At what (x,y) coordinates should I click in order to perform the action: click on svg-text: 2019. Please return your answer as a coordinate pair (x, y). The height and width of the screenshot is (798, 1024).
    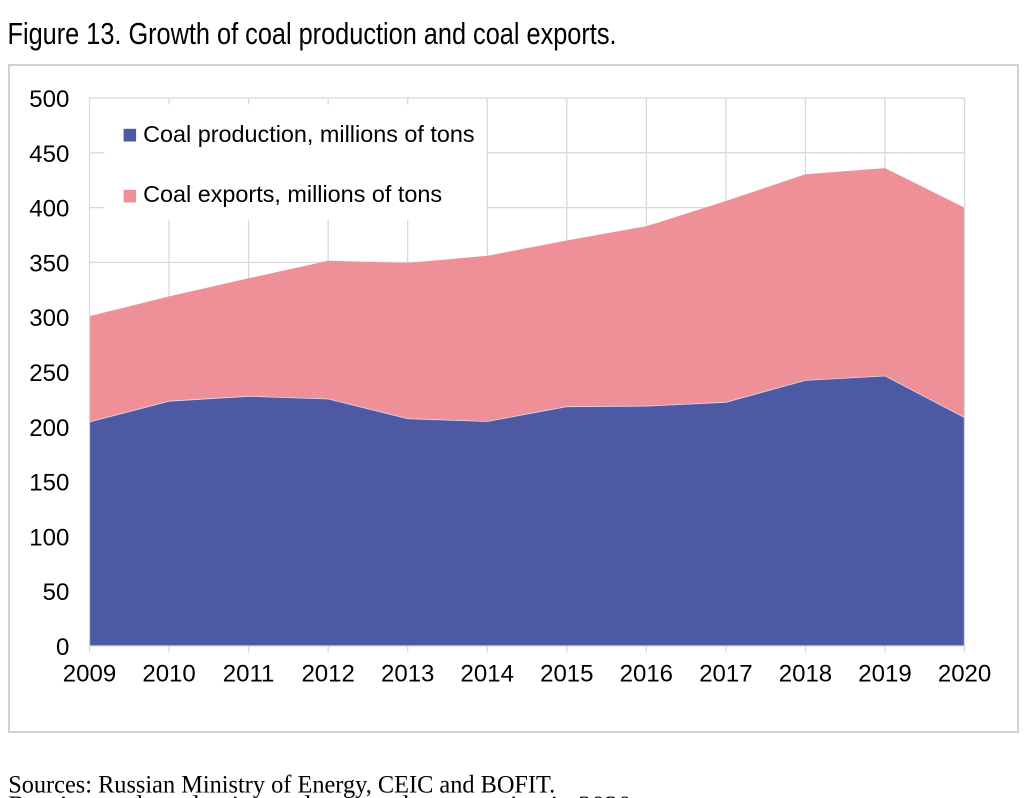
    Looking at the image, I should click on (884, 674).